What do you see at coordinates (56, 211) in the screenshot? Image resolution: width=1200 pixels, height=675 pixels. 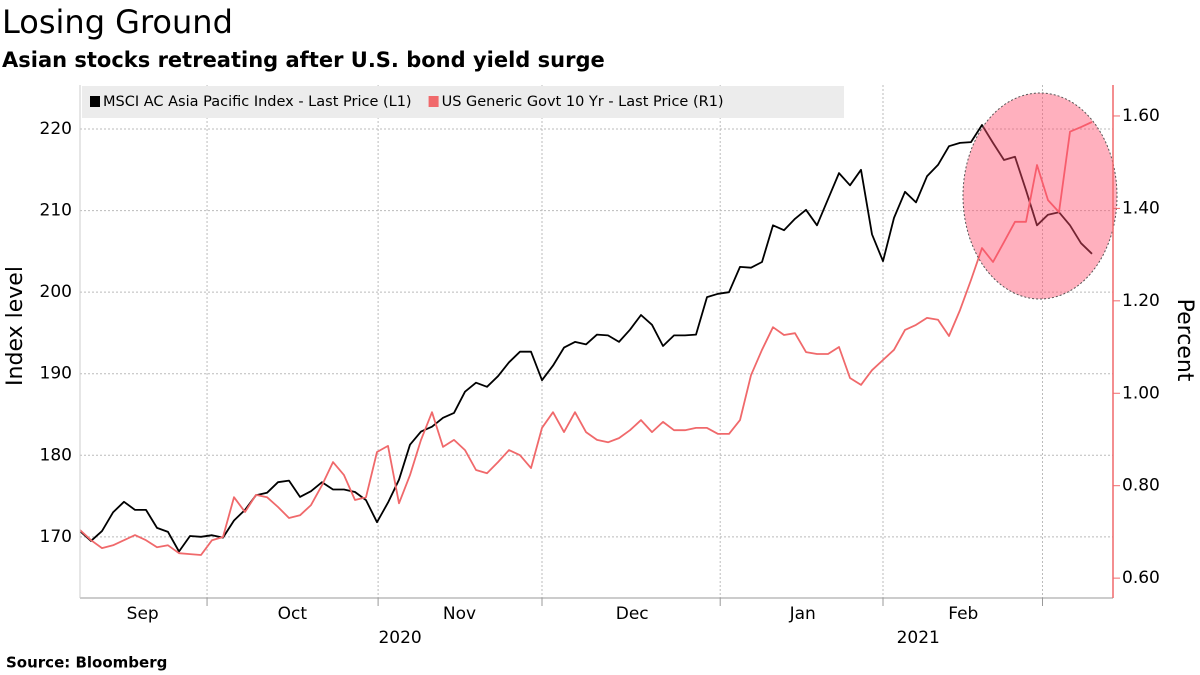 I see `y-tick-label: 210` at bounding box center [56, 211].